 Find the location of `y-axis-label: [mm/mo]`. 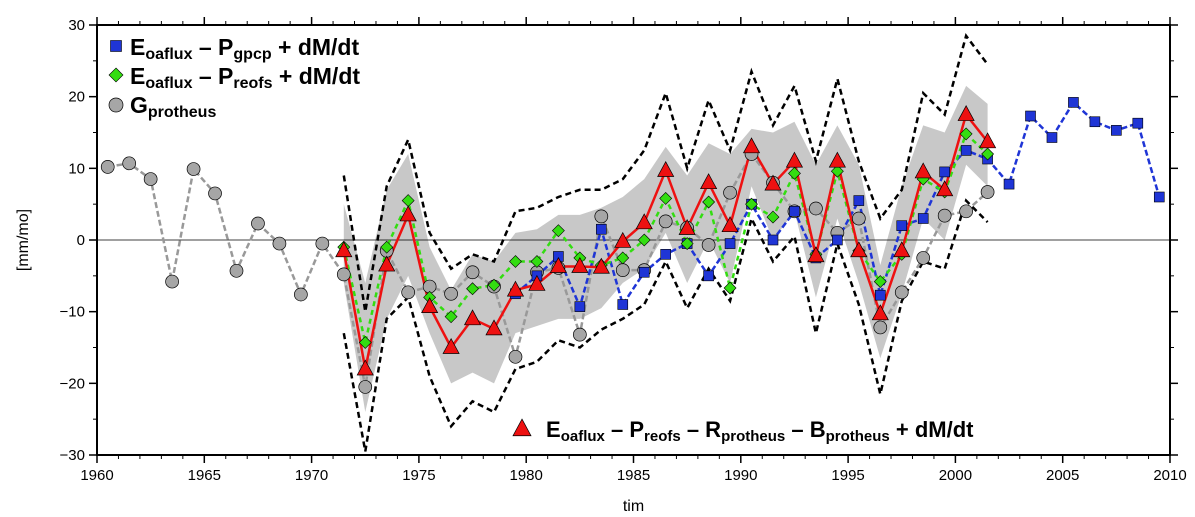

y-axis-label: [mm/mo] is located at coordinates (23, 240).